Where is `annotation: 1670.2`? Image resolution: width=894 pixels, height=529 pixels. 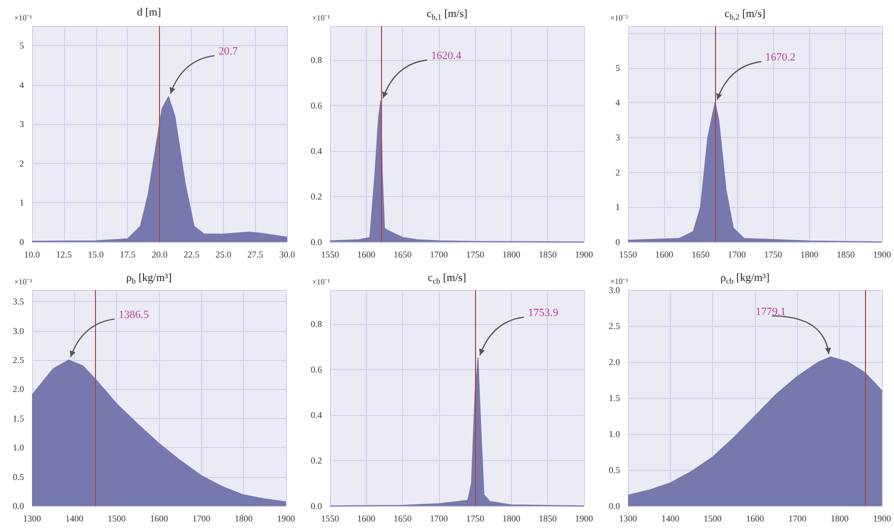
annotation: 1670.2 is located at coordinates (780, 58).